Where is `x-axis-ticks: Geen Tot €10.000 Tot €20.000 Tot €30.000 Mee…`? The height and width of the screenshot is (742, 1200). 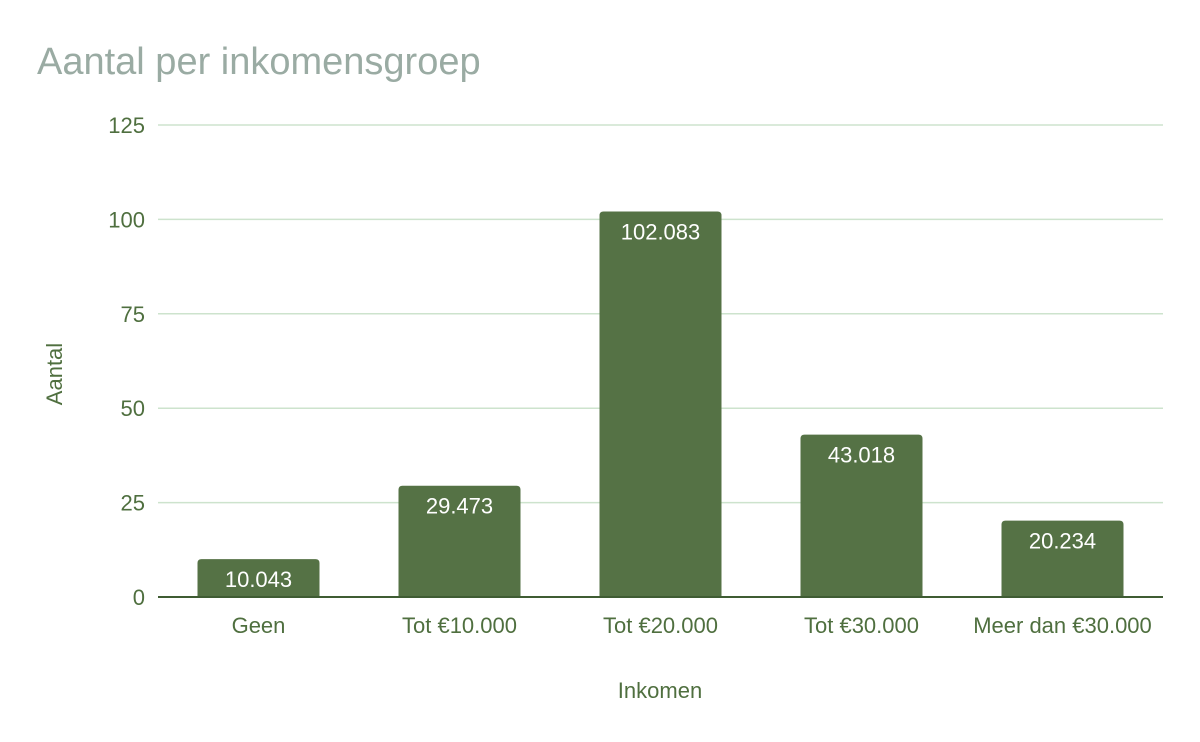 x-axis-ticks: Geen Tot €10.000 Tot €20.000 Tot €30.000 Mee… is located at coordinates (692, 625).